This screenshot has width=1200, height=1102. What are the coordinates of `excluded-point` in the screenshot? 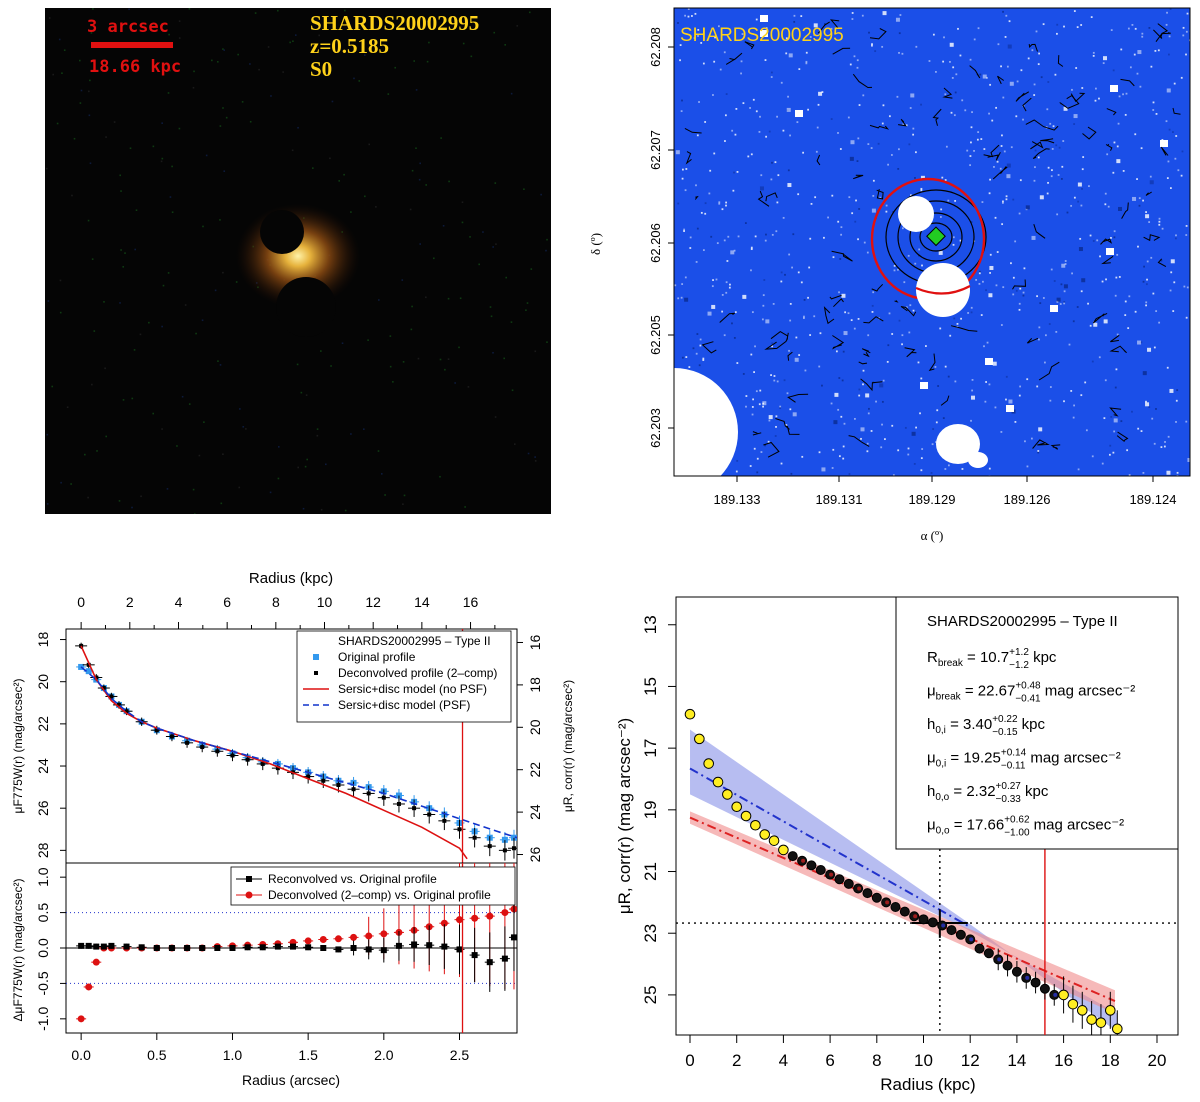 It's located at (746, 816).